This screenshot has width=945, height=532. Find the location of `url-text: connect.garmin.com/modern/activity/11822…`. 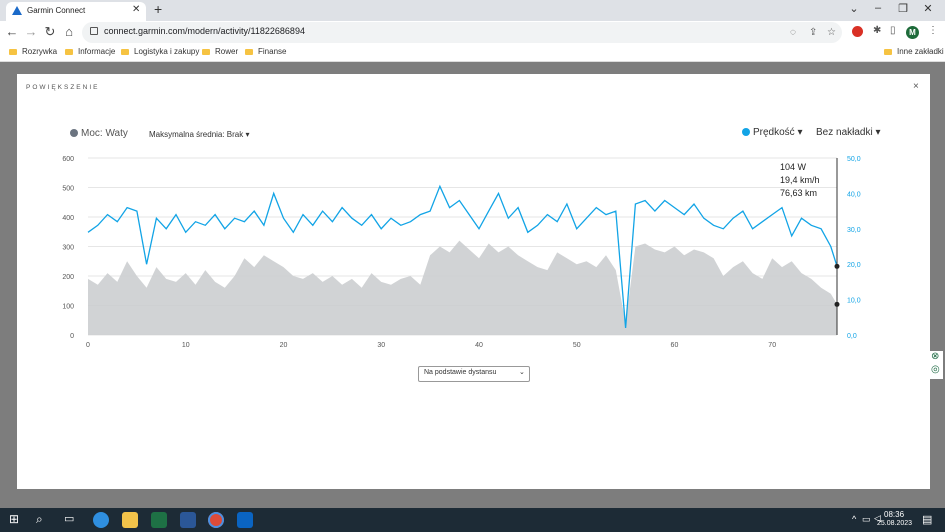

url-text: connect.garmin.com/modern/activity/11822… is located at coordinates (204, 31).